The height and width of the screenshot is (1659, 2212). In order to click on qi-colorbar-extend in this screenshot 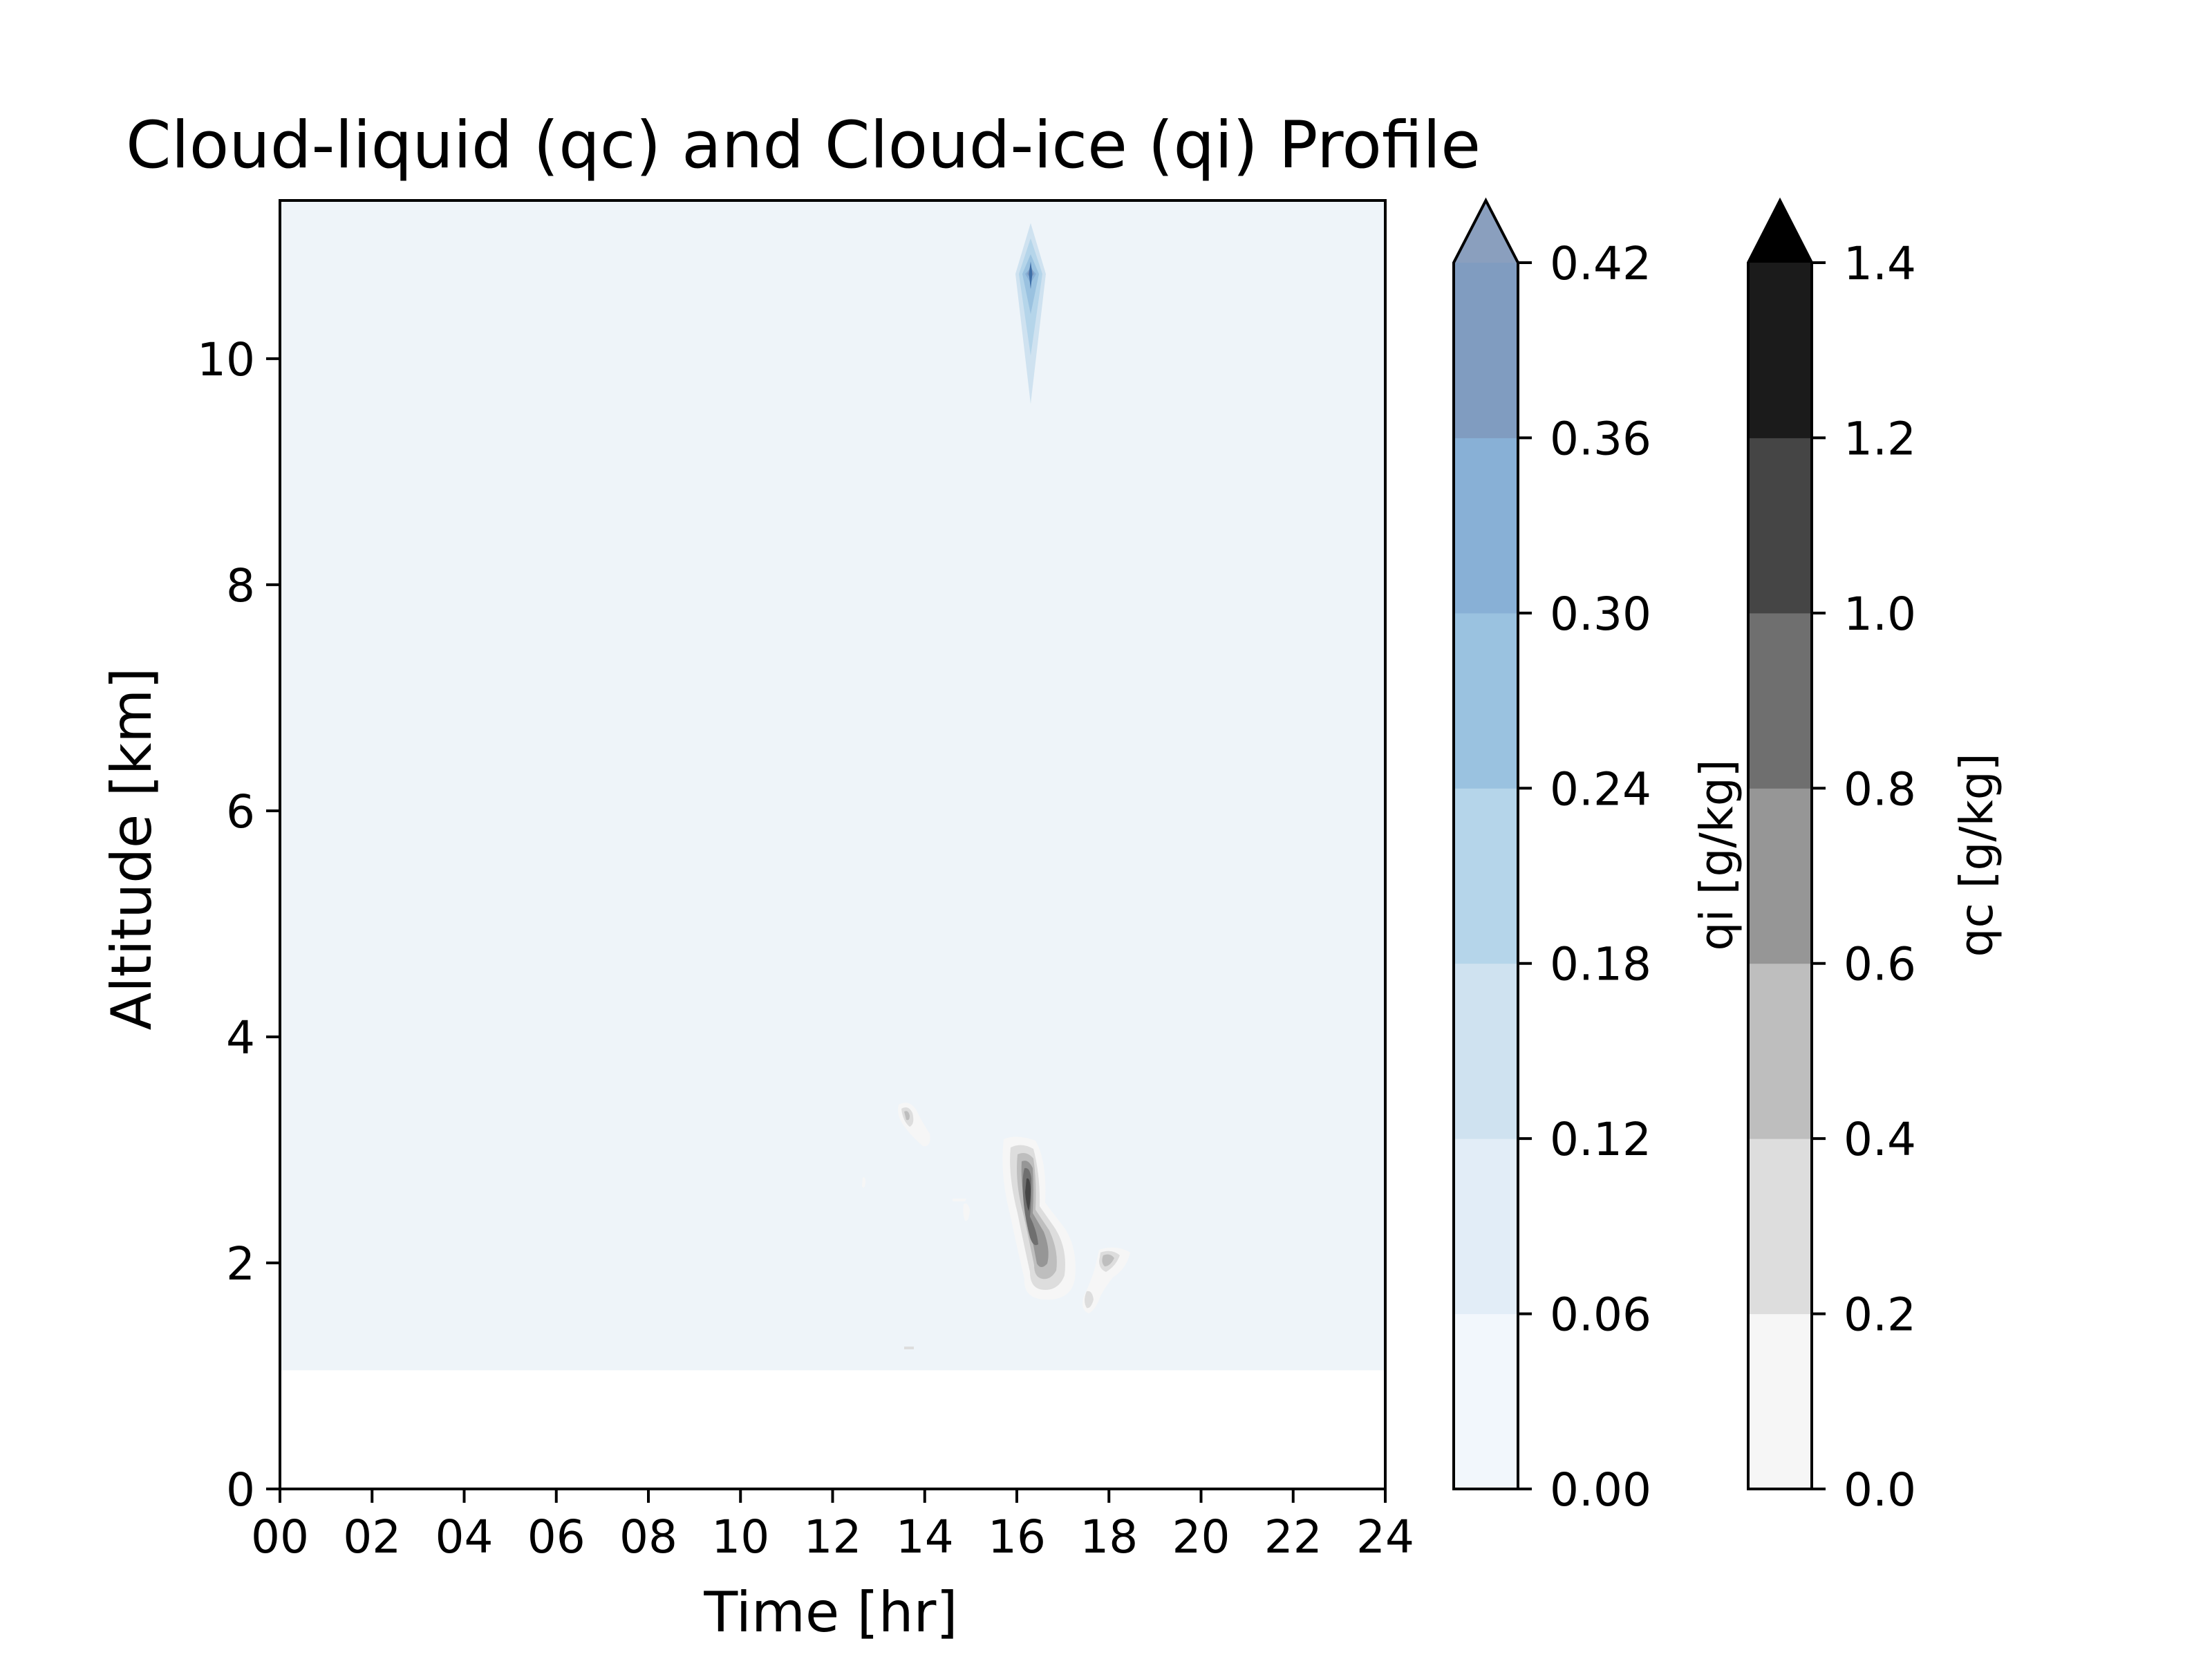, I will do `click(1486, 232)`.